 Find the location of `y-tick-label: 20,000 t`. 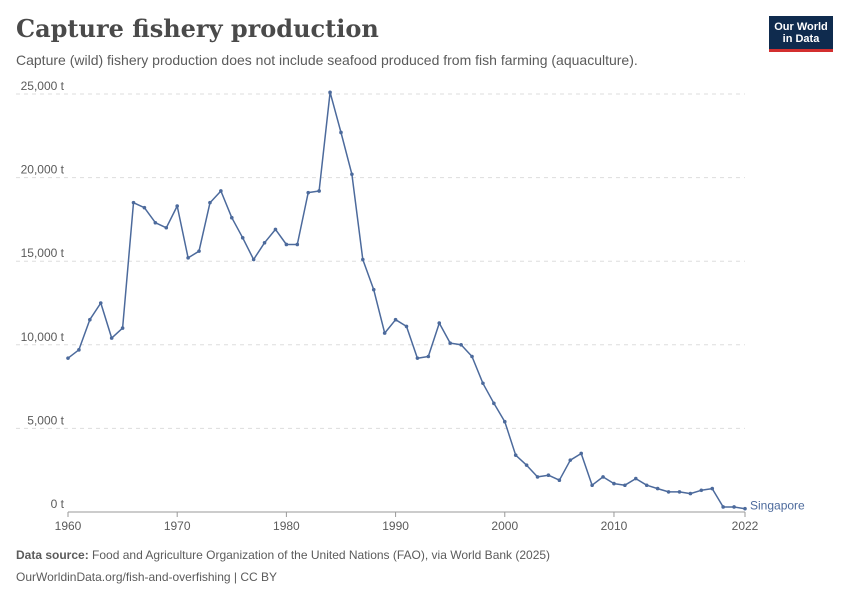

y-tick-label: 20,000 t is located at coordinates (43, 170).